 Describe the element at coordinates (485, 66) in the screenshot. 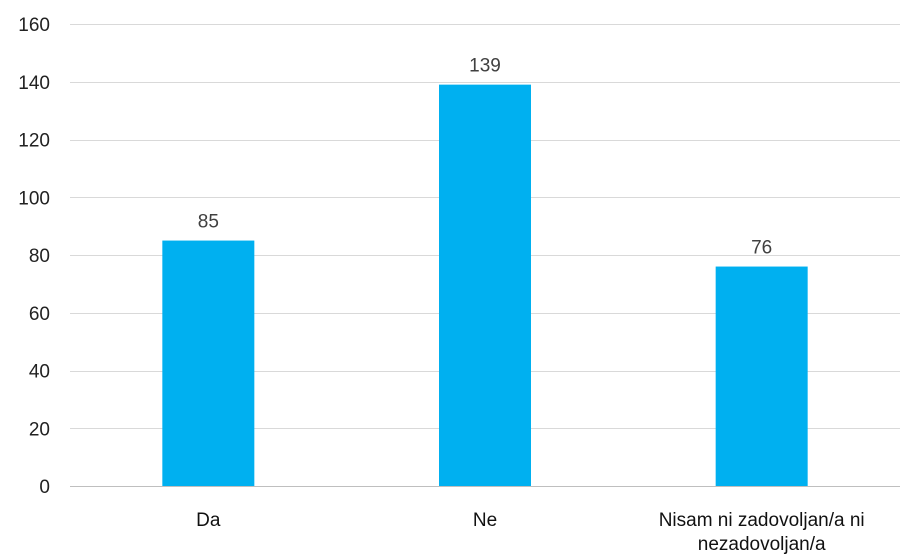

I see `data-label: 139` at that location.